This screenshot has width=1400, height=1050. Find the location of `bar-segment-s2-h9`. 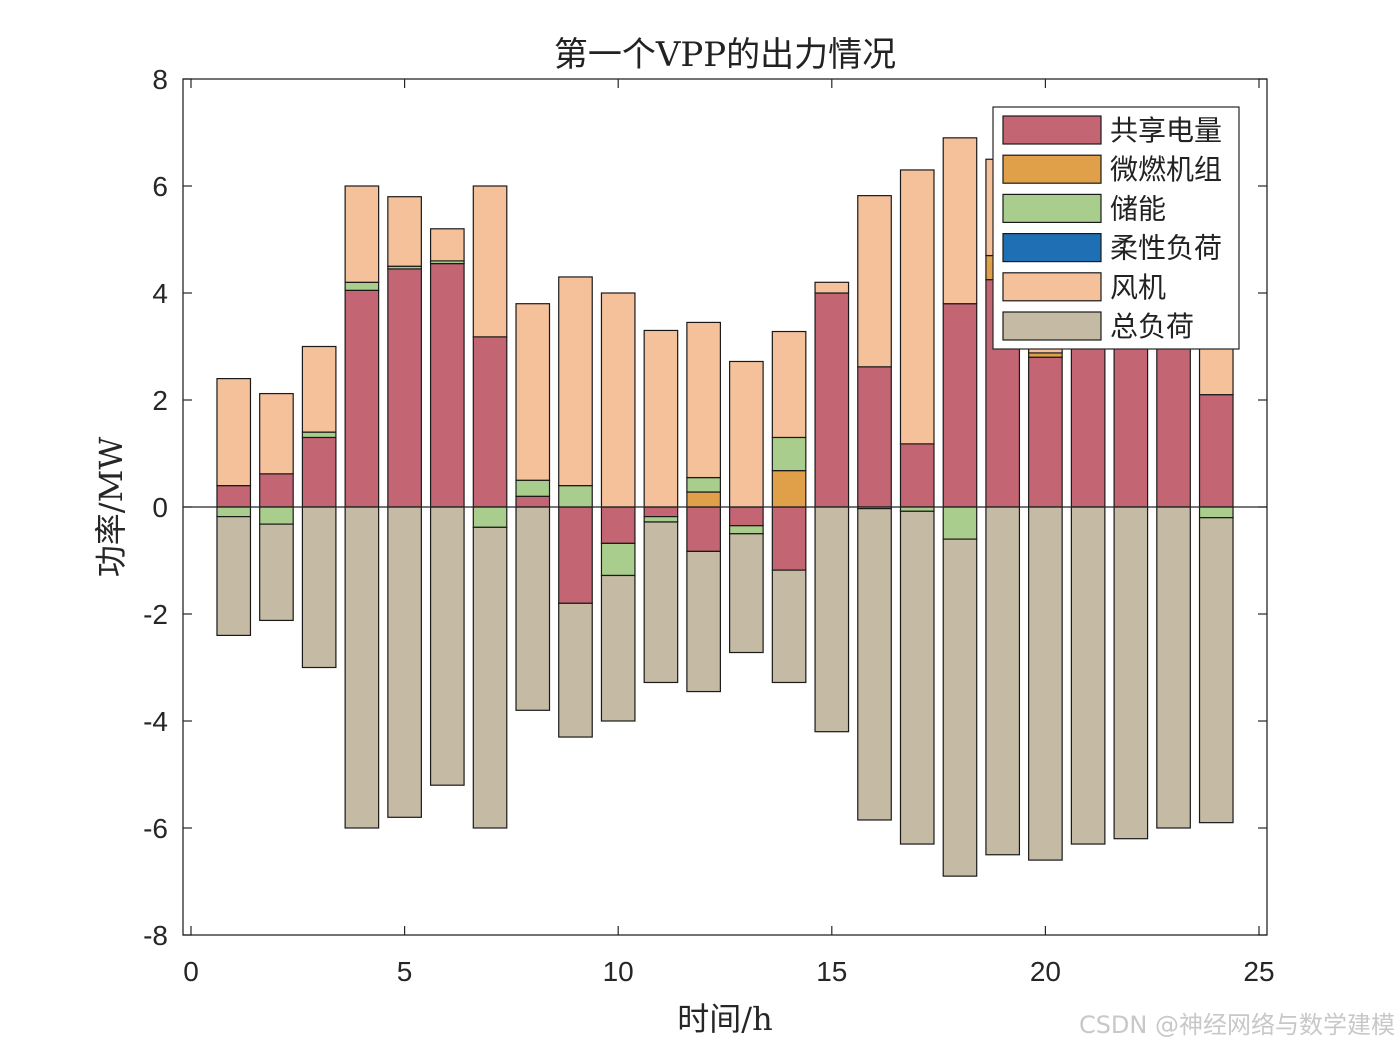

bar-segment-s2-h9 is located at coordinates (575, 496).